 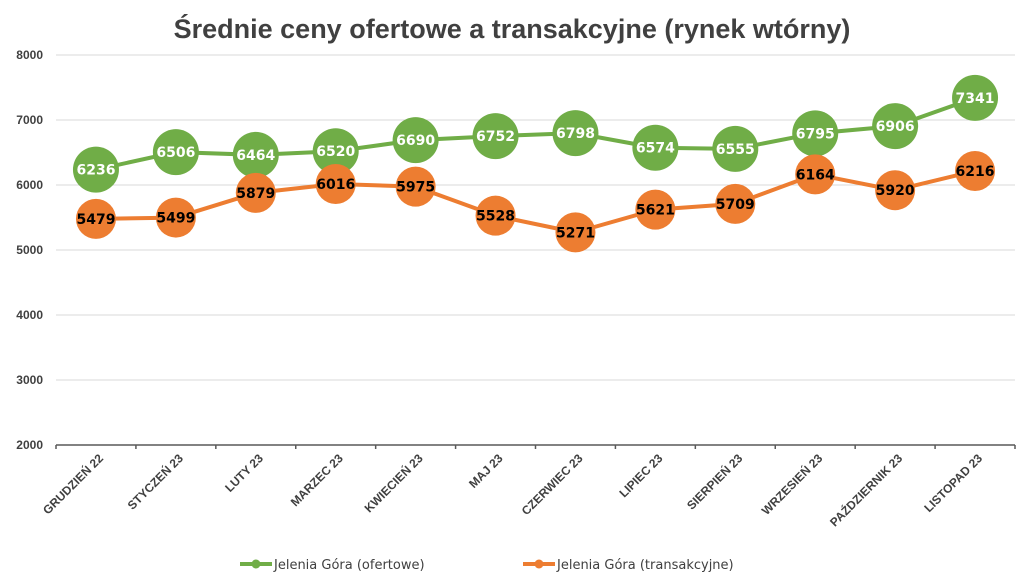 I want to click on data-label: 5920, so click(x=895, y=191).